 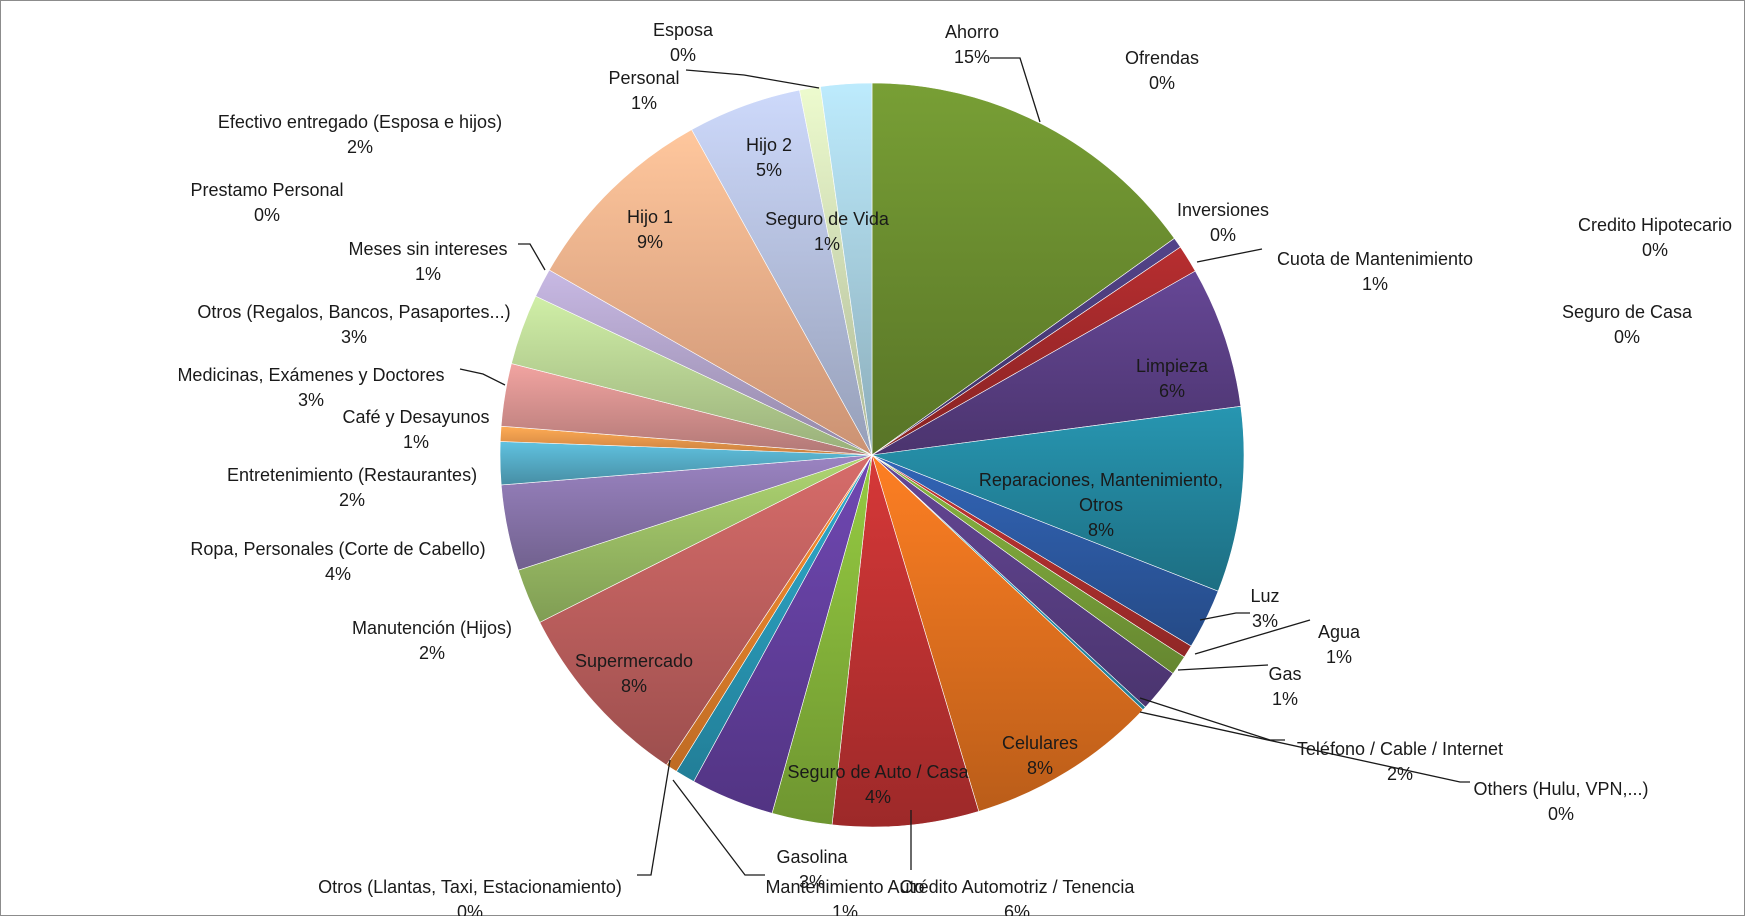 What do you see at coordinates (1284, 686) in the screenshot?
I see `data-label-gas: Gas 1%` at bounding box center [1284, 686].